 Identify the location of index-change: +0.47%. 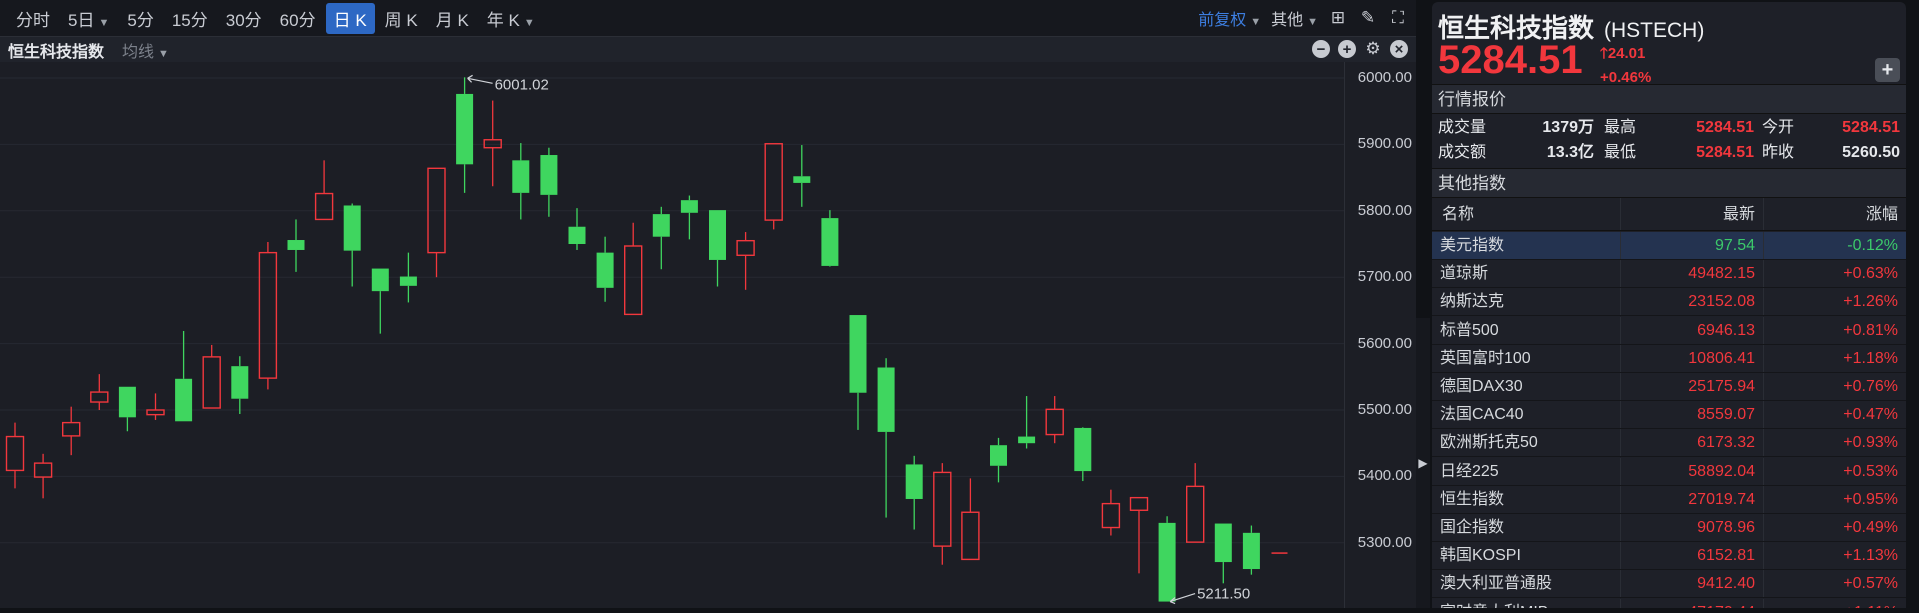
(1870, 415).